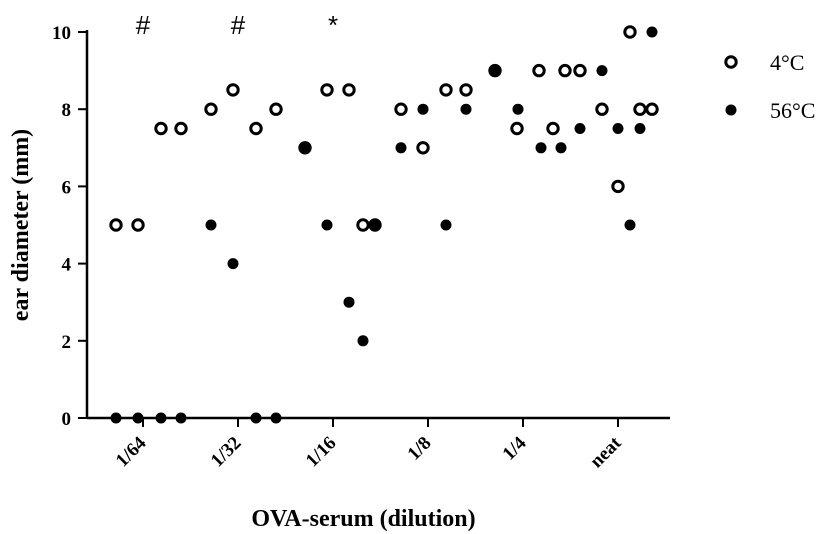 The height and width of the screenshot is (534, 840). I want to click on legend-label: 56°C, so click(792, 110).